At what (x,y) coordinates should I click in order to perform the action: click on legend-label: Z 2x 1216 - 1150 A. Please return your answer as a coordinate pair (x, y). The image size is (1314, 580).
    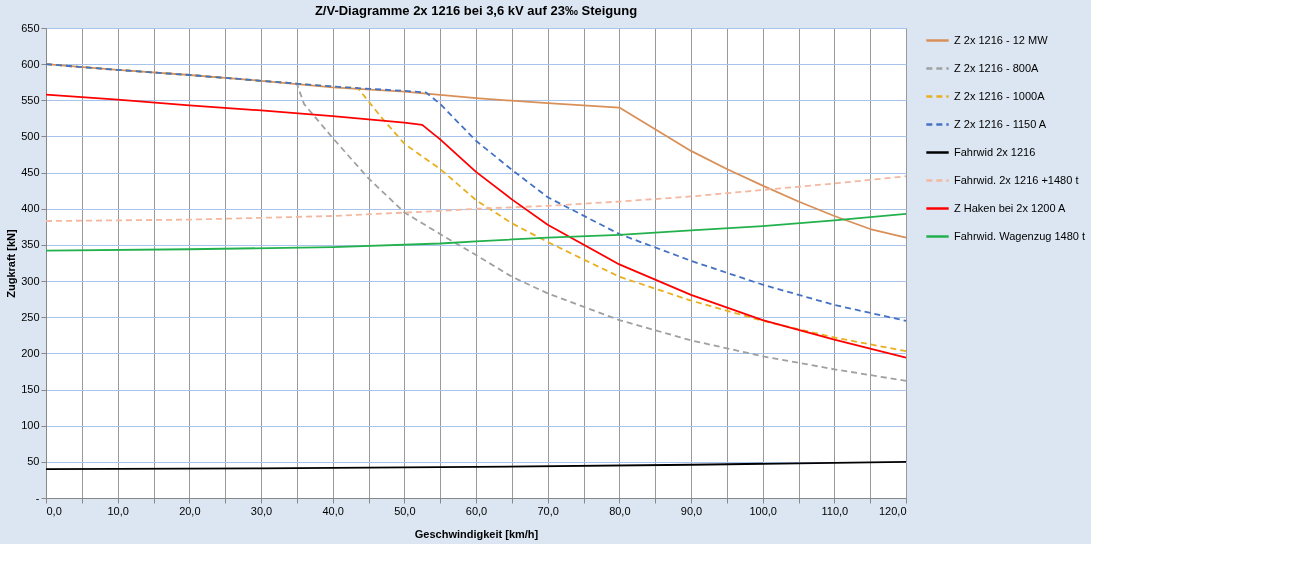
    Looking at the image, I should click on (1000, 123).